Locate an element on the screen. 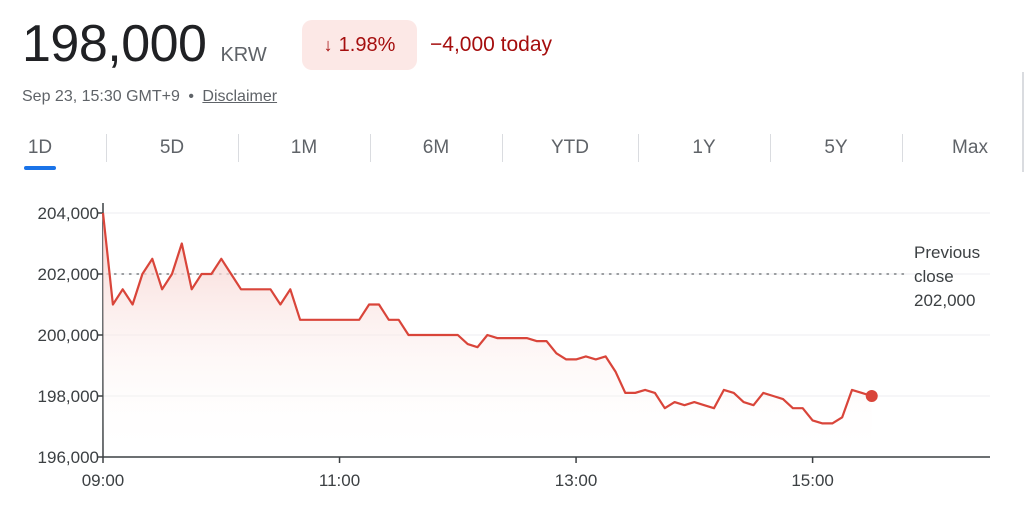 The width and height of the screenshot is (1024, 507). x-tick-label: 15:00 is located at coordinates (812, 480).